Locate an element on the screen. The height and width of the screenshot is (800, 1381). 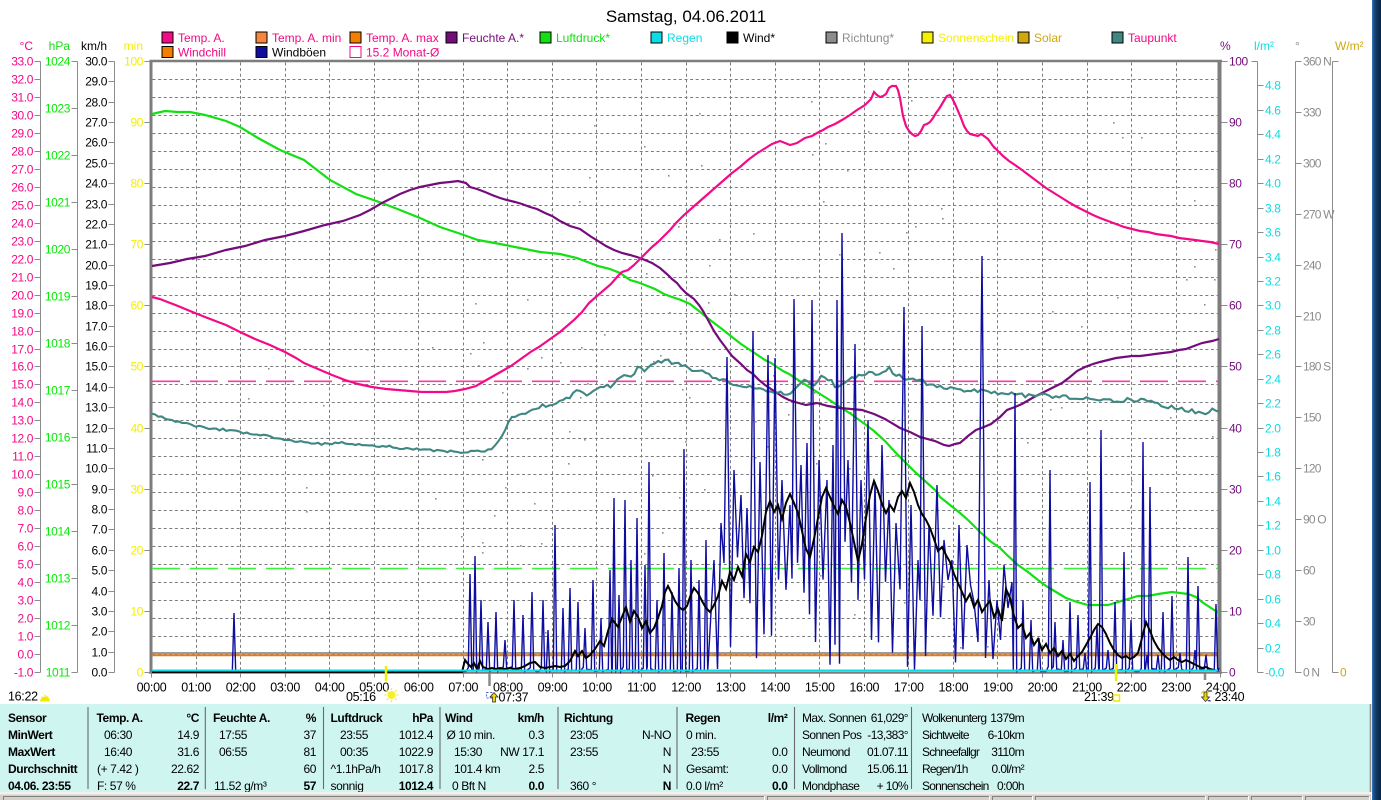
svg-text: 09:00 is located at coordinates (553, 688).